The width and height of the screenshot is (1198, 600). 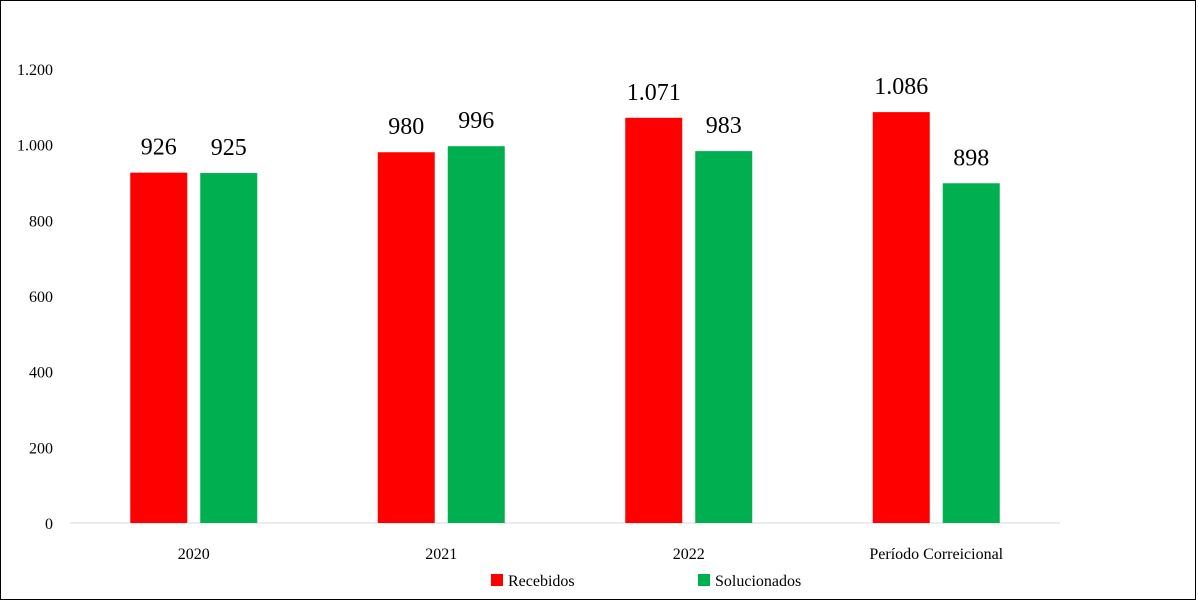 I want to click on y-tick-label: 200, so click(x=41, y=448).